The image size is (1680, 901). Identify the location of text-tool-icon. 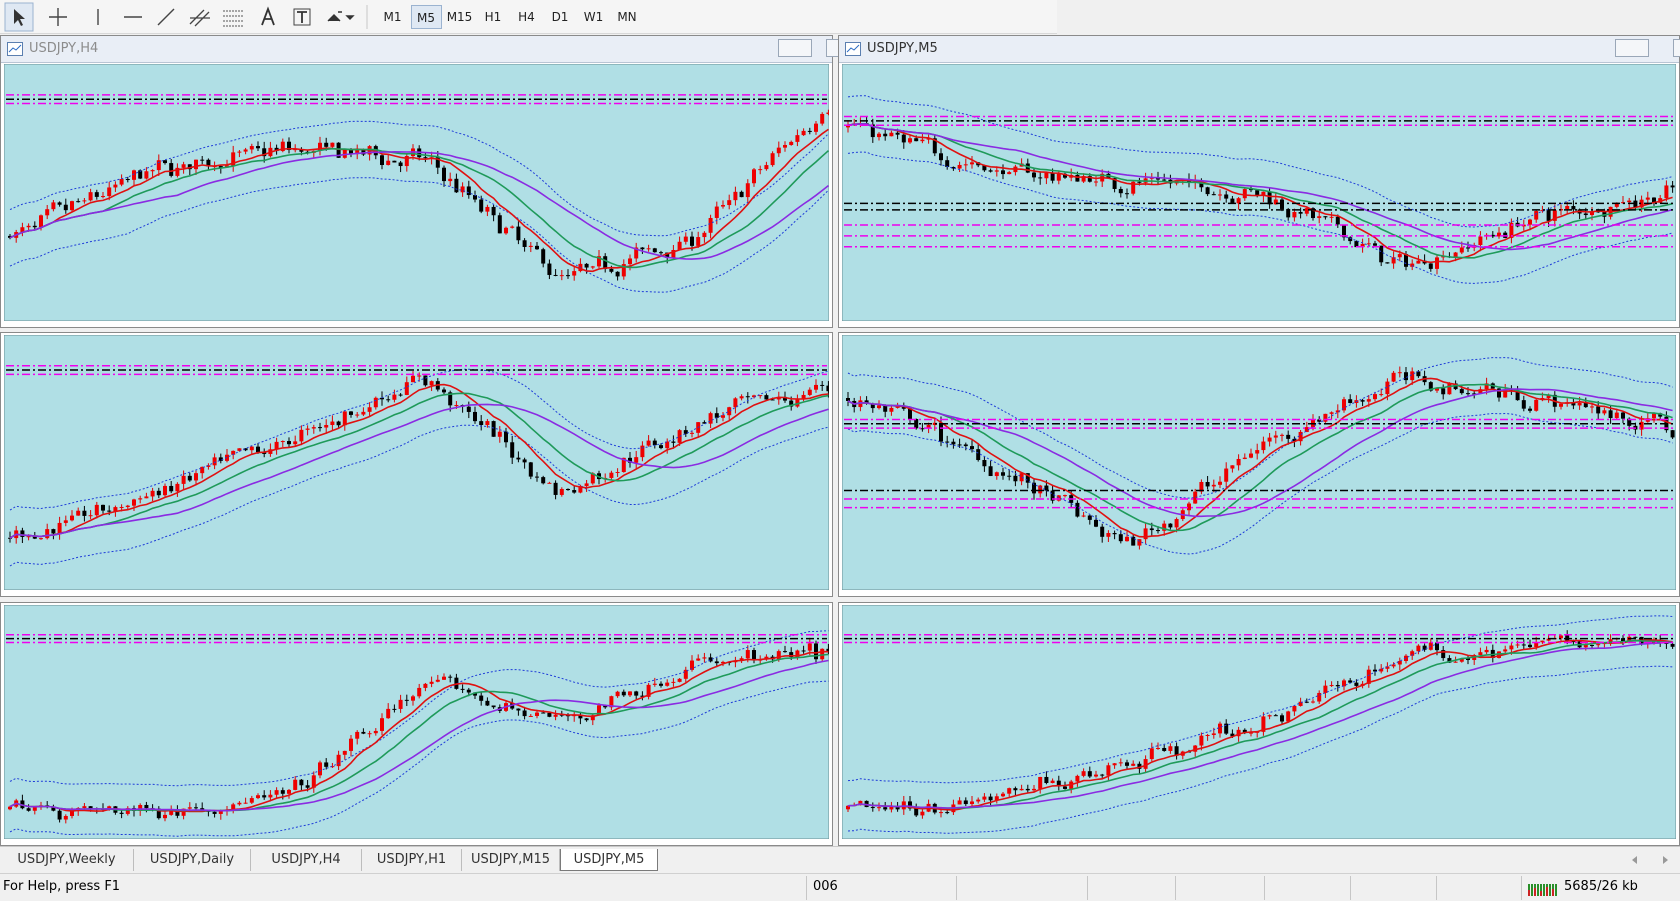
(268, 16).